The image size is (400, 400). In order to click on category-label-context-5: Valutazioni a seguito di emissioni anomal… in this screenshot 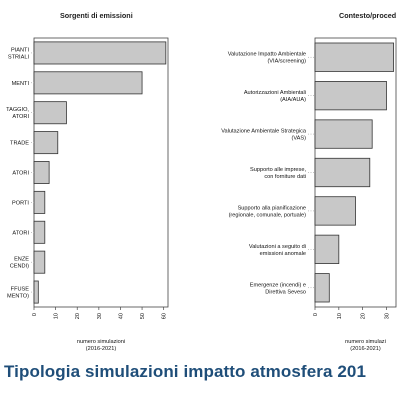, I will do `click(277, 250)`.